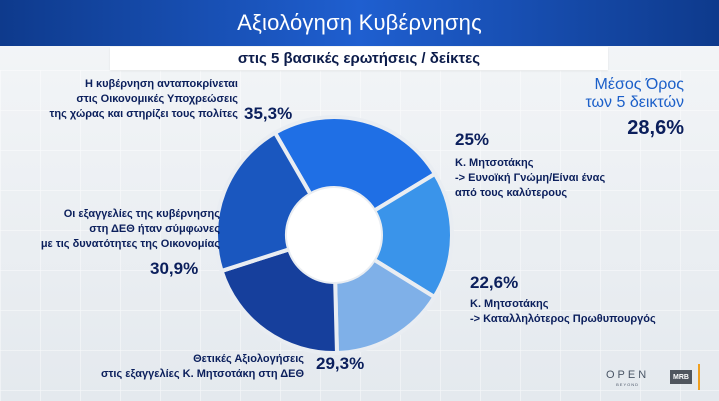 This screenshot has height=401, width=719. Describe the element at coordinates (628, 384) in the screenshot. I see `open-logo-tagline: BEYOND` at that location.